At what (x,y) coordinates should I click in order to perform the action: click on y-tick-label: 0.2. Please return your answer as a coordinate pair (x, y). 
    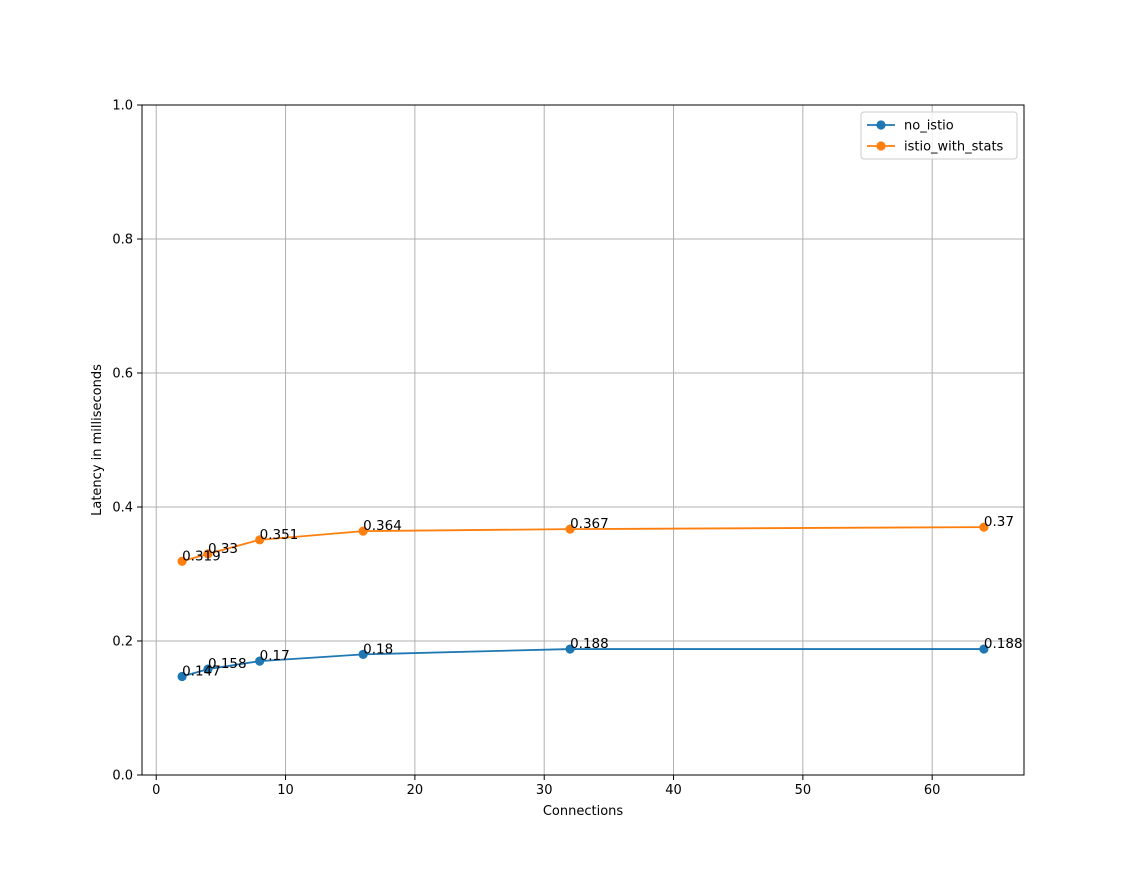
    Looking at the image, I should click on (122, 642).